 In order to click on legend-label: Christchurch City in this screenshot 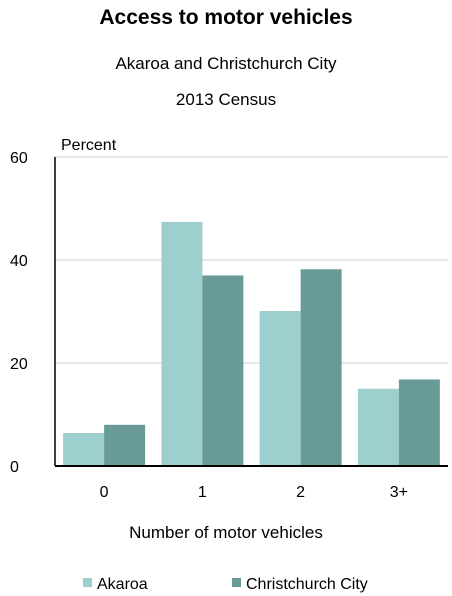, I will do `click(307, 584)`.